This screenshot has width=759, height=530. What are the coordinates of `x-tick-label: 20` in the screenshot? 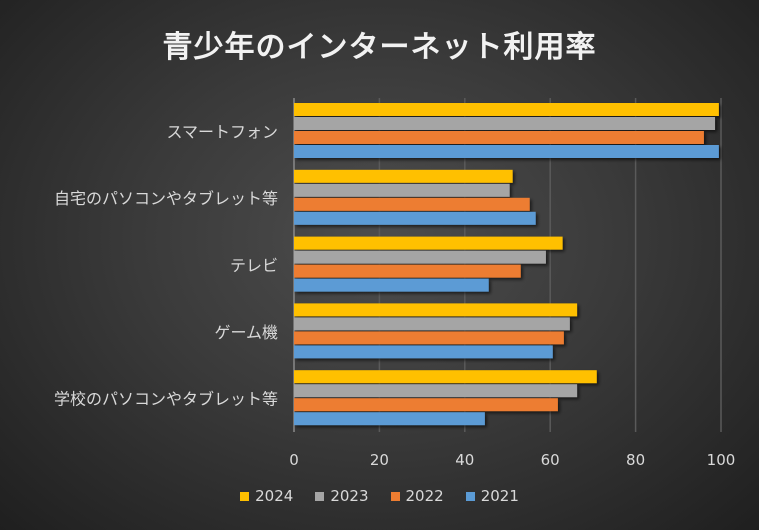 It's located at (379, 460).